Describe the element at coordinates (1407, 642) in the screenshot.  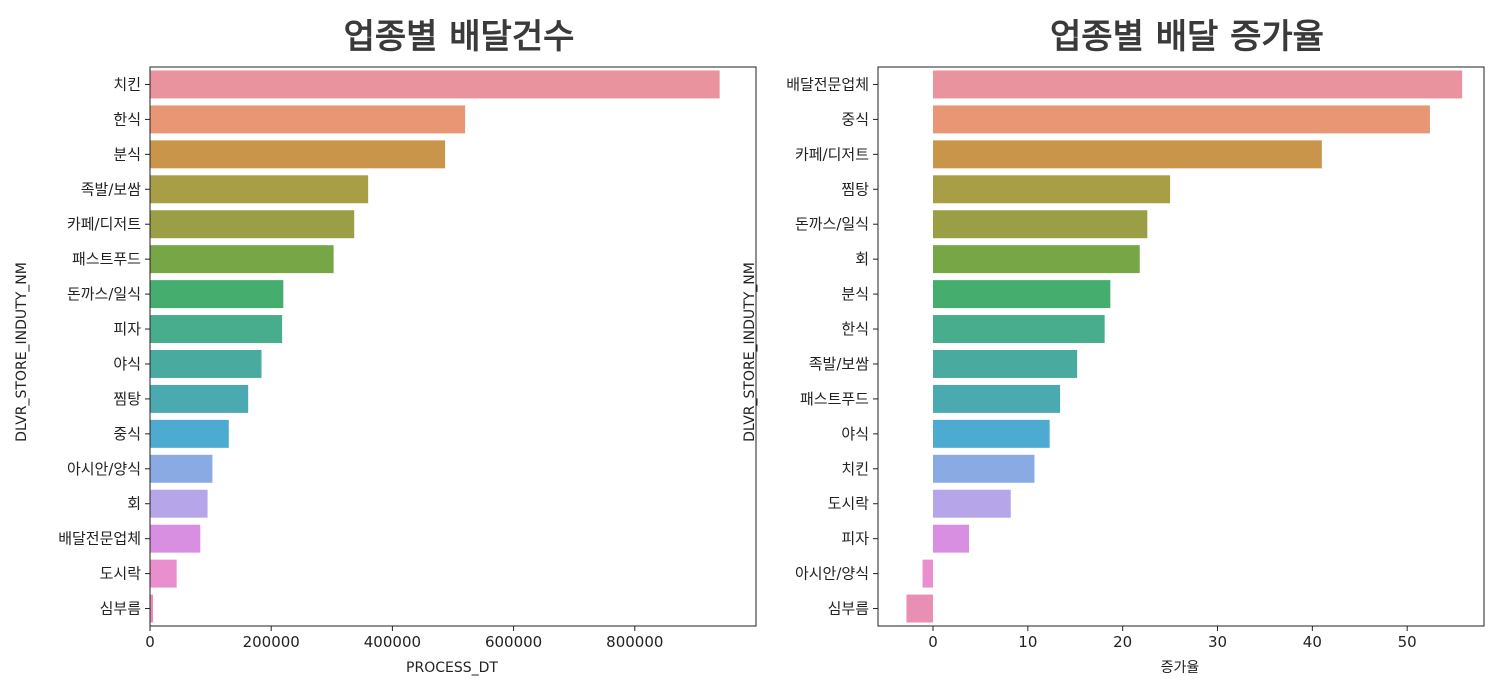
I see `x-tick-label: 50` at that location.